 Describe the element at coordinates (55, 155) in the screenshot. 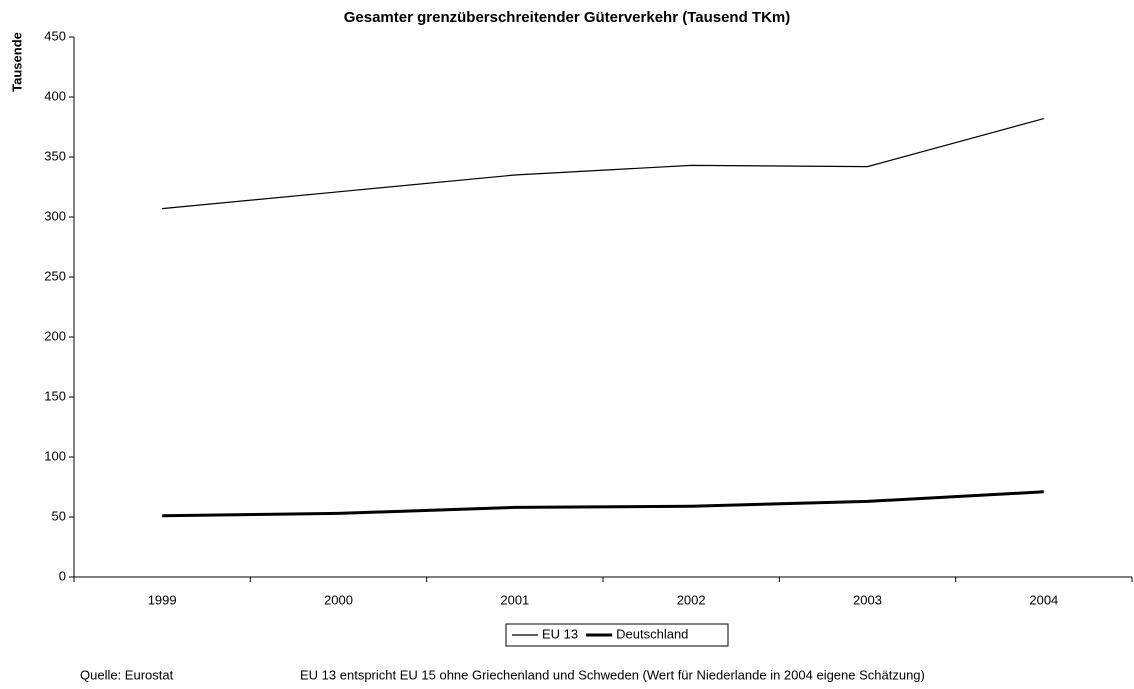

I see `y-tick-label: 350` at that location.